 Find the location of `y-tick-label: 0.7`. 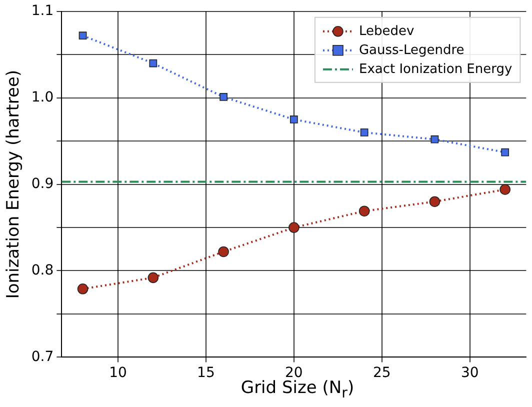

y-tick-label: 0.7 is located at coordinates (42, 356).